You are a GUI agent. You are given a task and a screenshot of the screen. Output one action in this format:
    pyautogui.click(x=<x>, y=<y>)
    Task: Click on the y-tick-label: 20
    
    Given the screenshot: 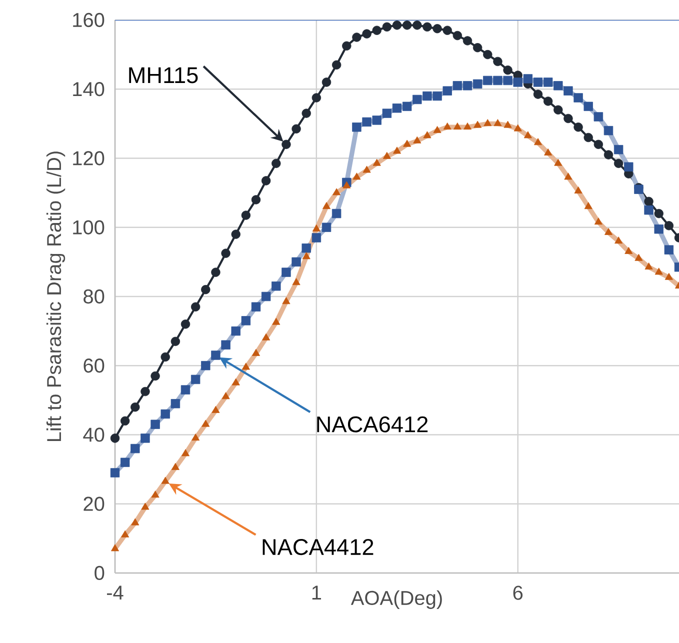 What is the action you would take?
    pyautogui.click(x=94, y=503)
    